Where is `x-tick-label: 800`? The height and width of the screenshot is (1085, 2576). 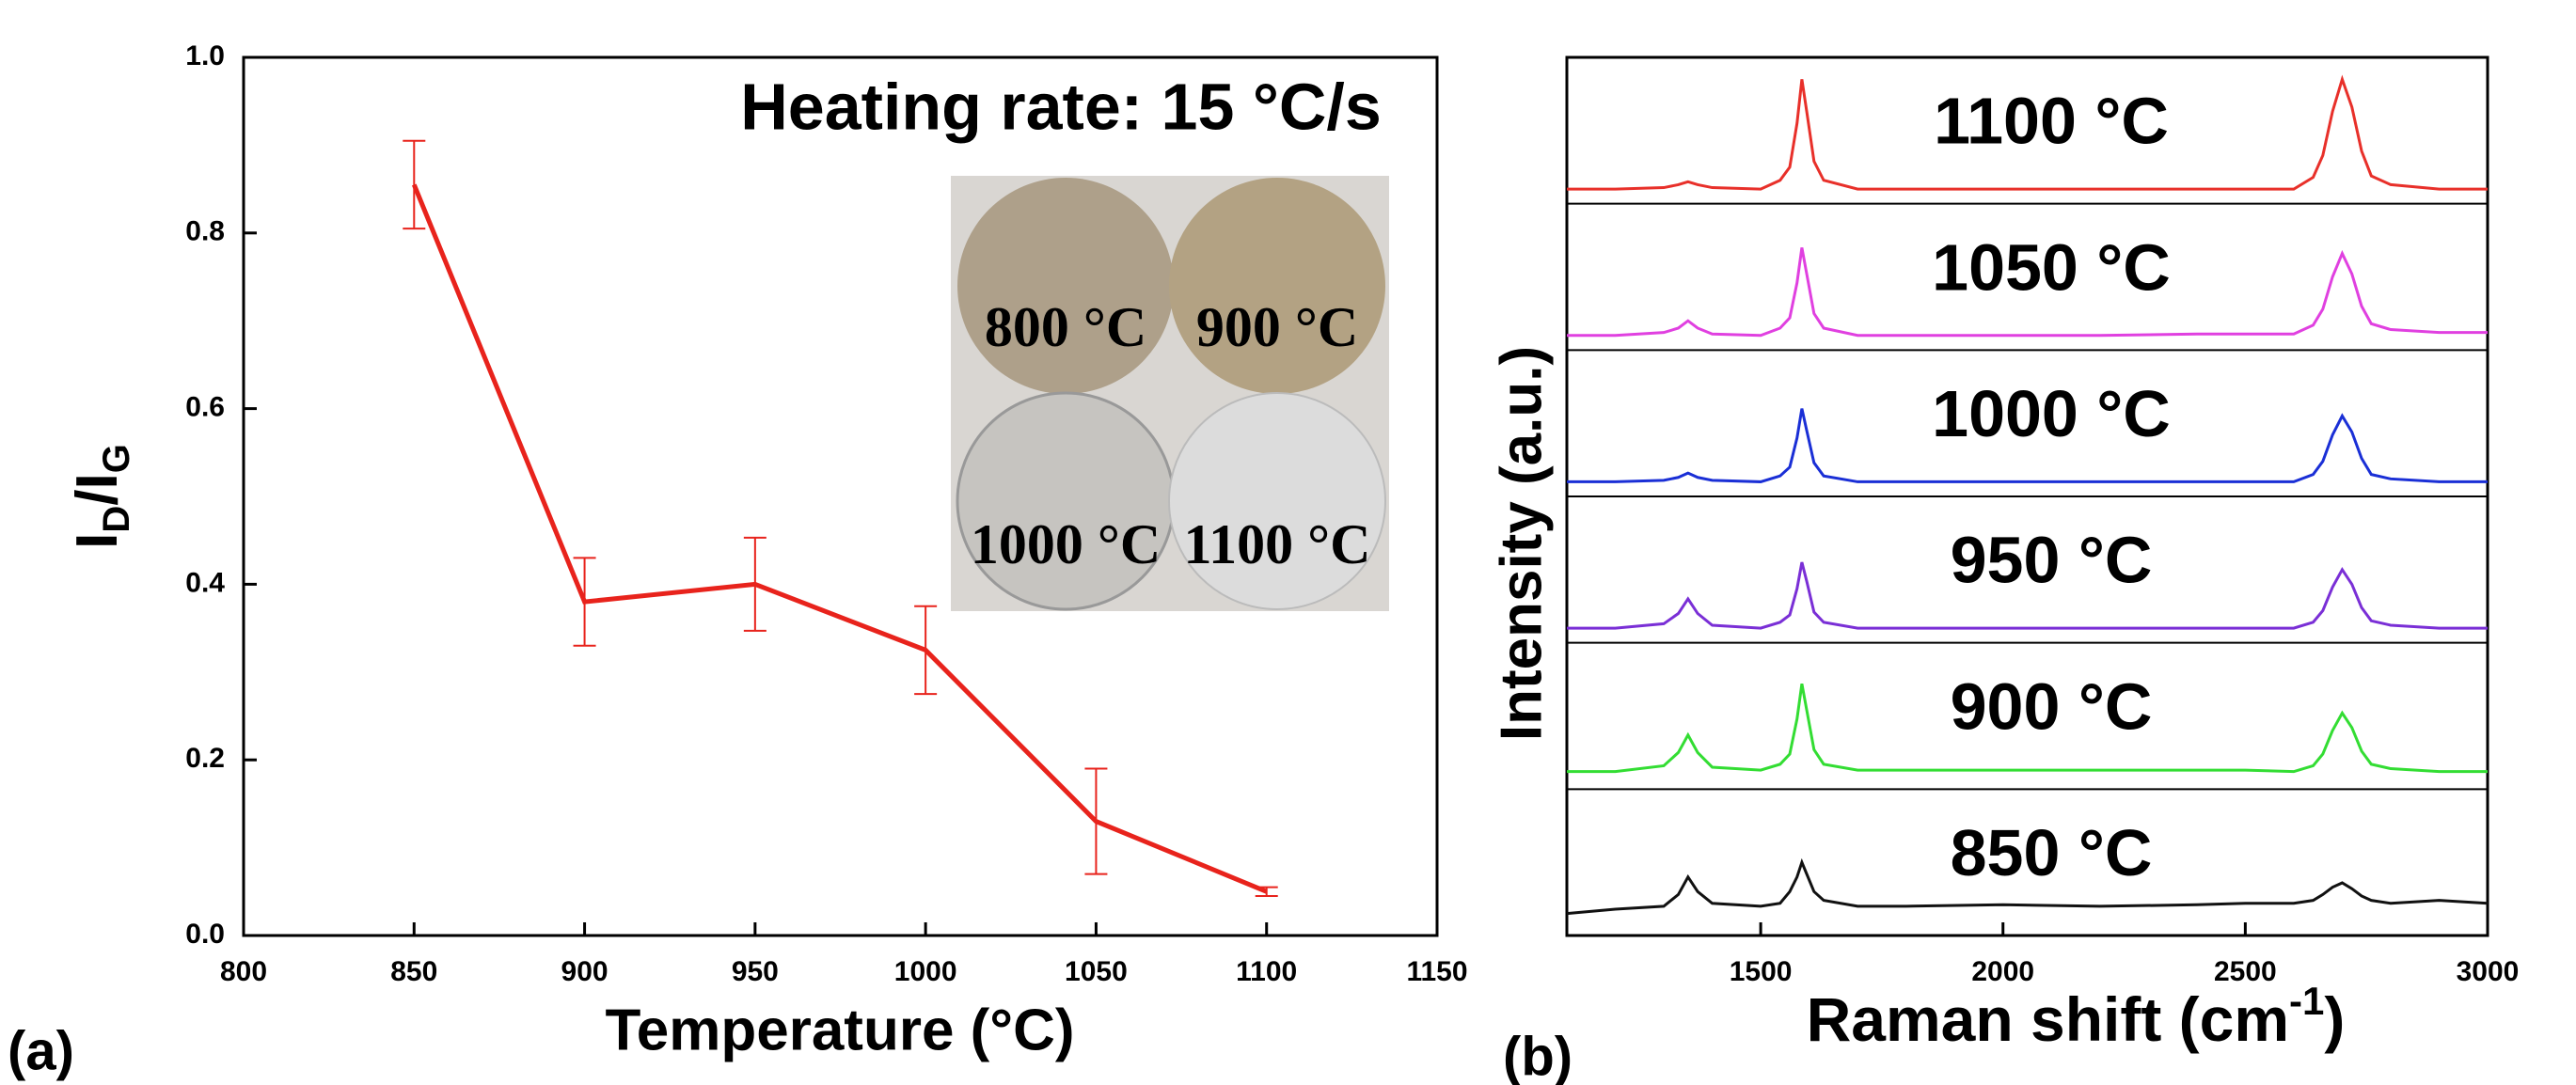 x-tick-label: 800 is located at coordinates (243, 971).